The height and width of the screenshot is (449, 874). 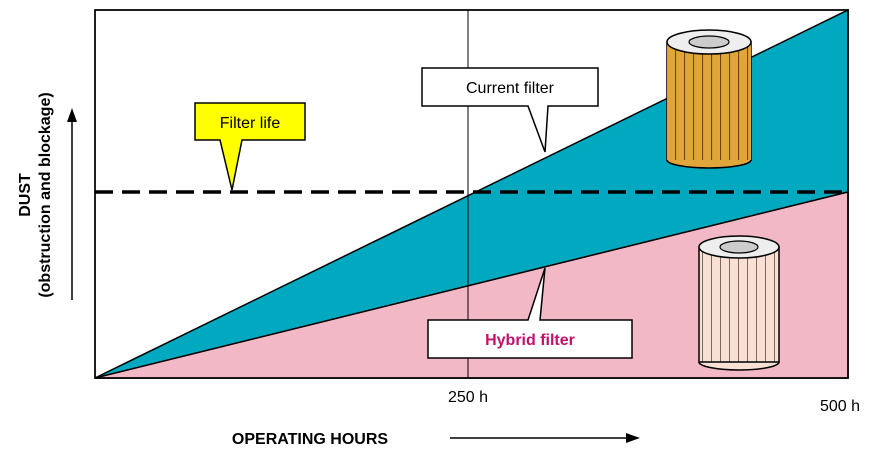 What do you see at coordinates (72, 115) in the screenshot?
I see `y-arrow-head` at bounding box center [72, 115].